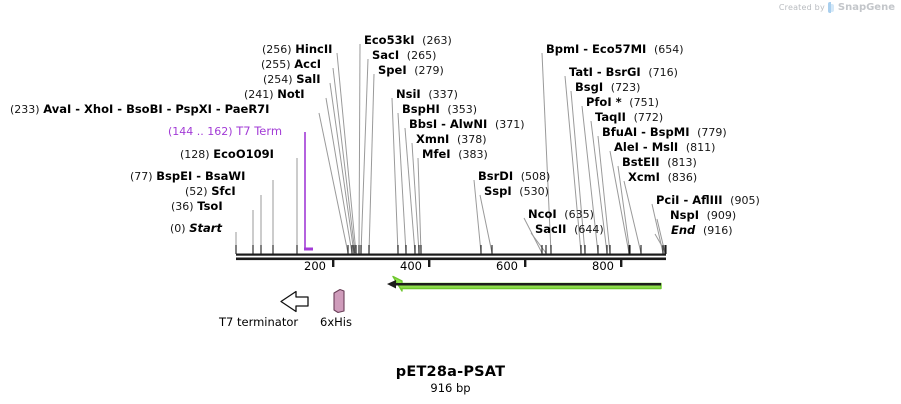  I want to click on site-name: BsgI, so click(589, 87).